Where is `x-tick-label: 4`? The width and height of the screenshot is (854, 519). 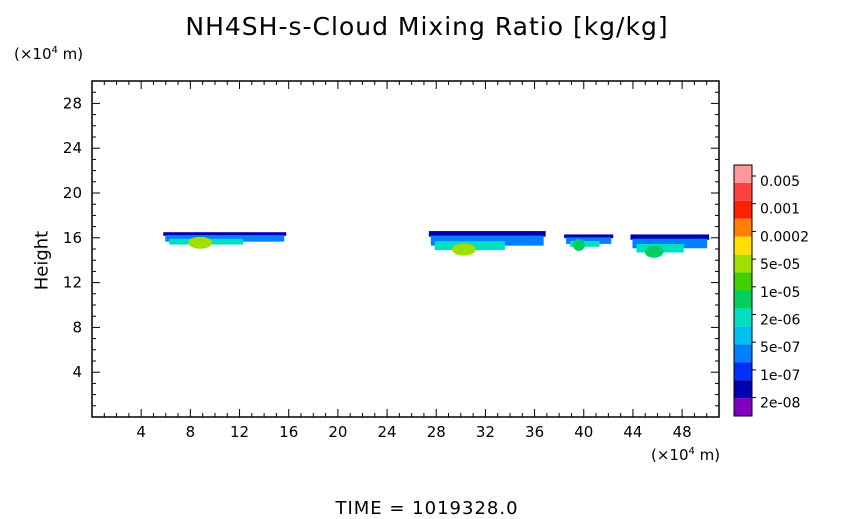
x-tick-label: 4 is located at coordinates (141, 432).